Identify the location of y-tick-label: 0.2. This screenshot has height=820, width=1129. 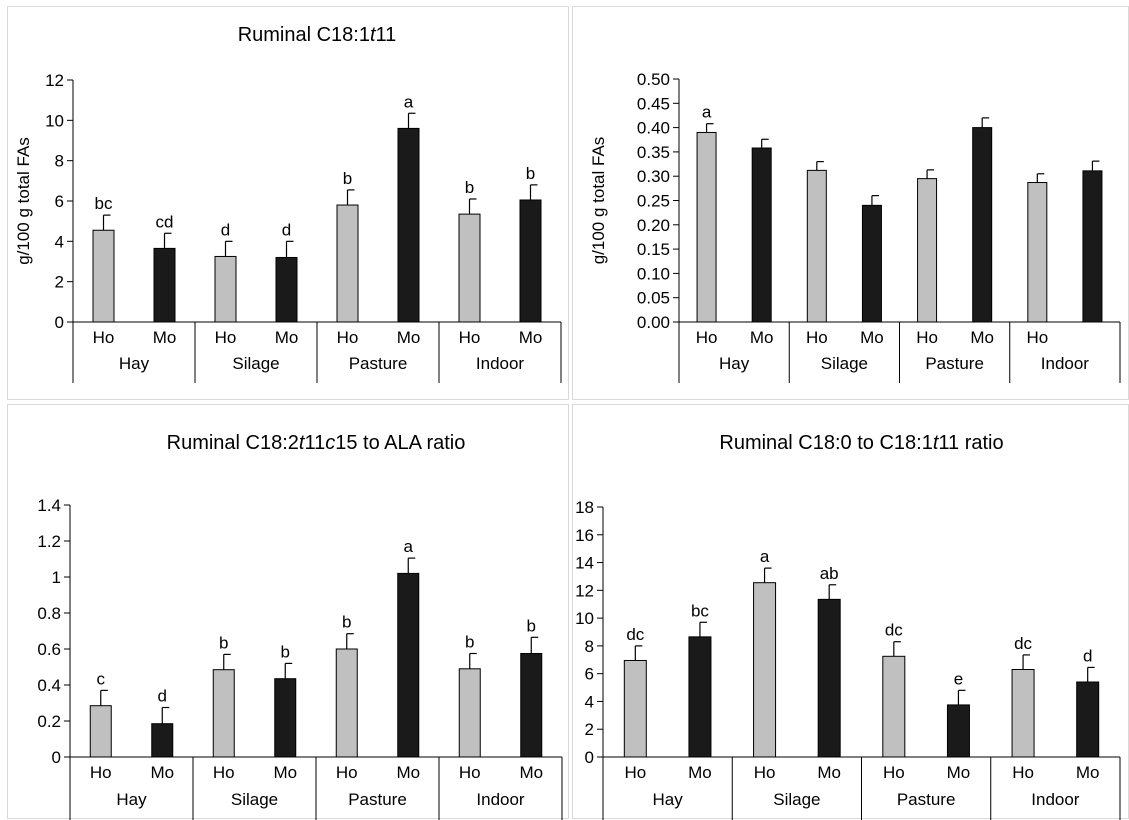
(49, 721).